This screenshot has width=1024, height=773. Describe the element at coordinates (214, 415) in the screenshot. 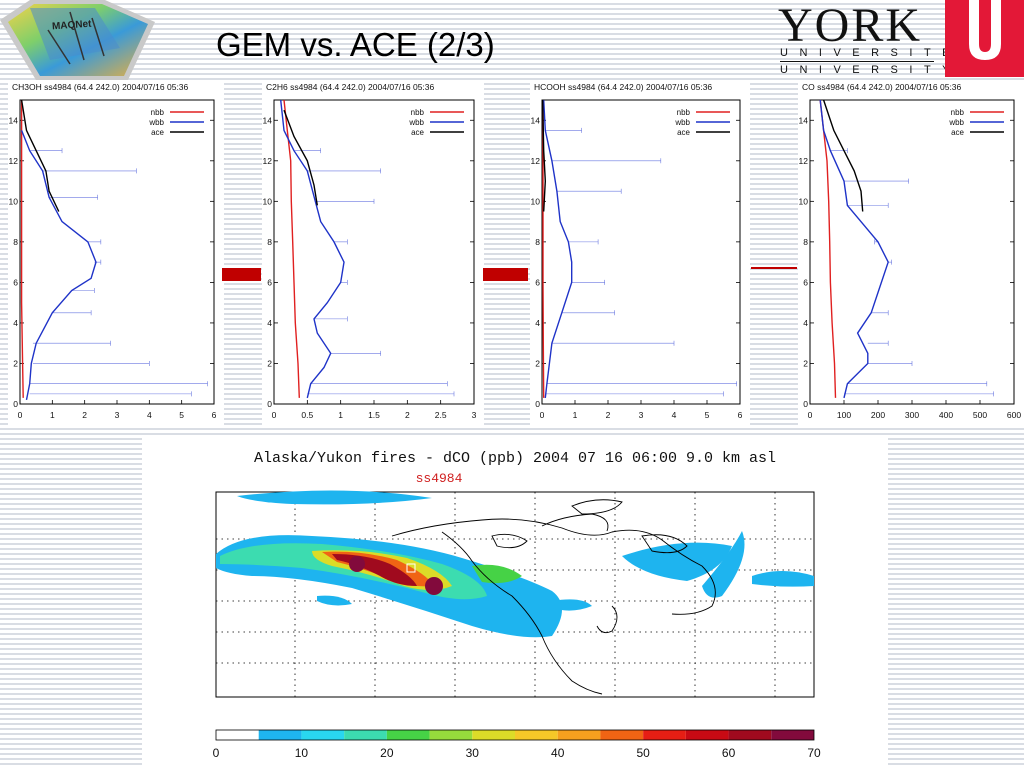

I see `x-tick-label: 6` at that location.